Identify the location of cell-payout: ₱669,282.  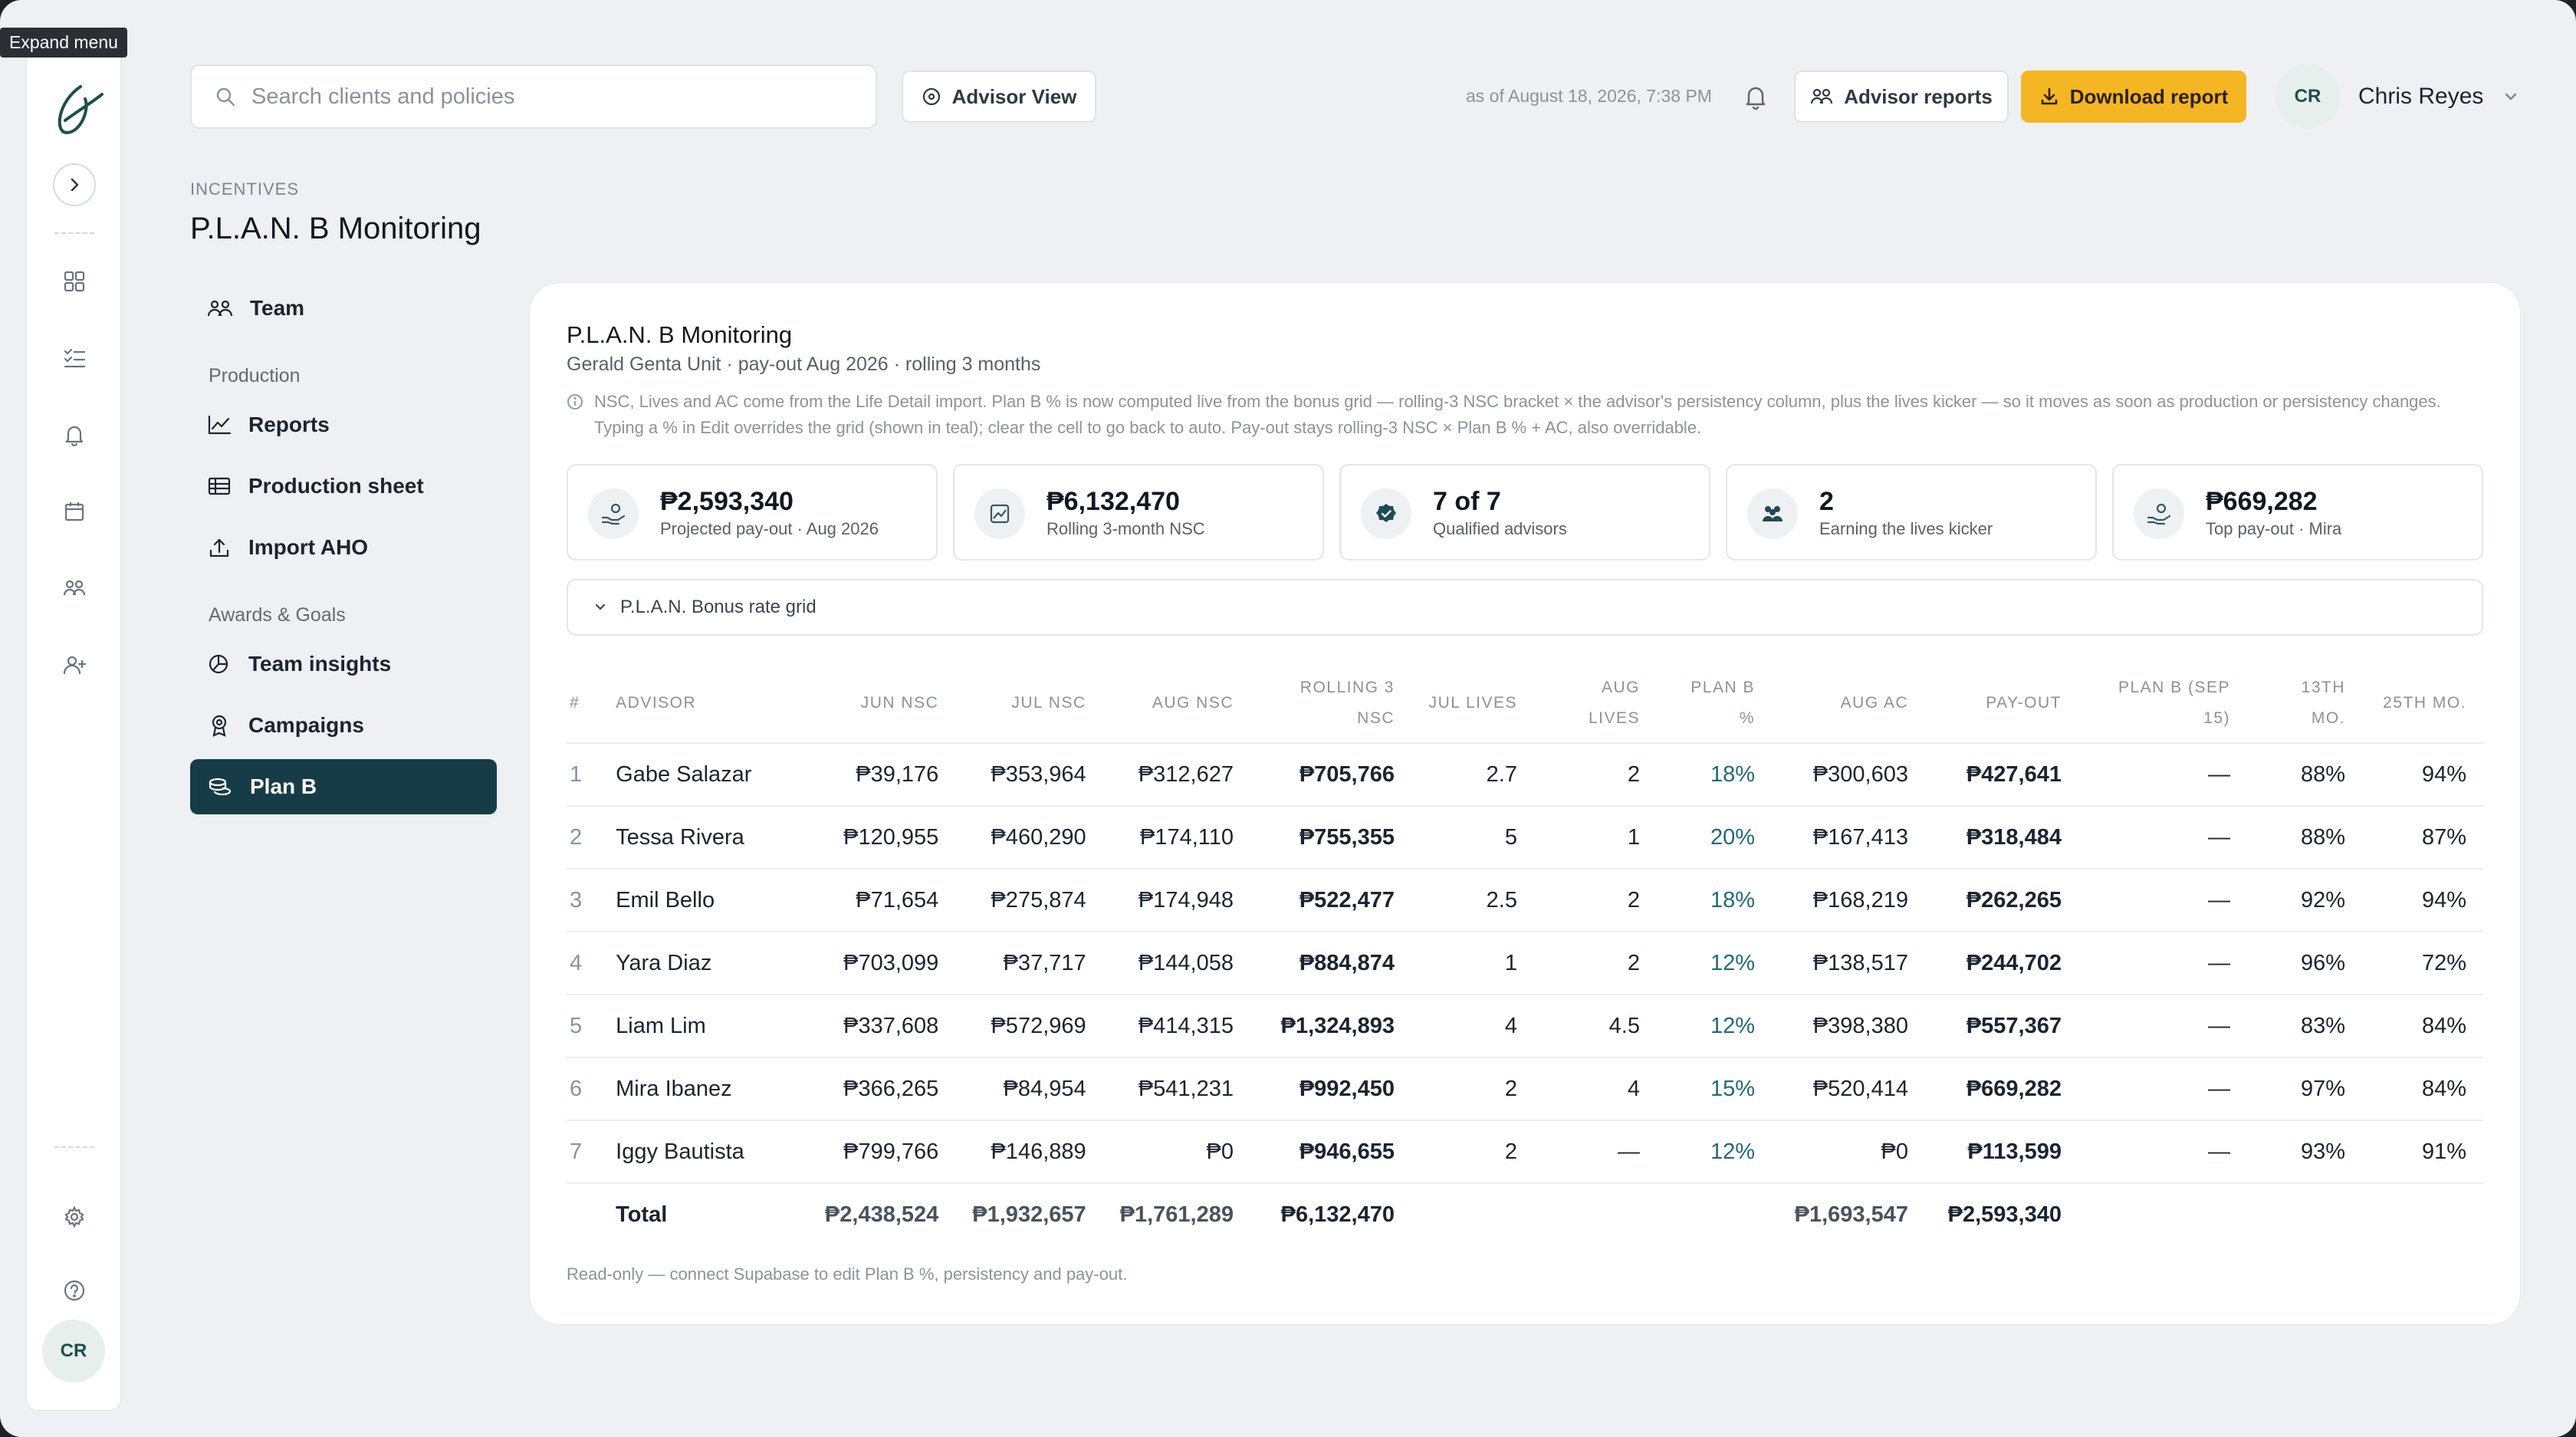
(2002, 1089).